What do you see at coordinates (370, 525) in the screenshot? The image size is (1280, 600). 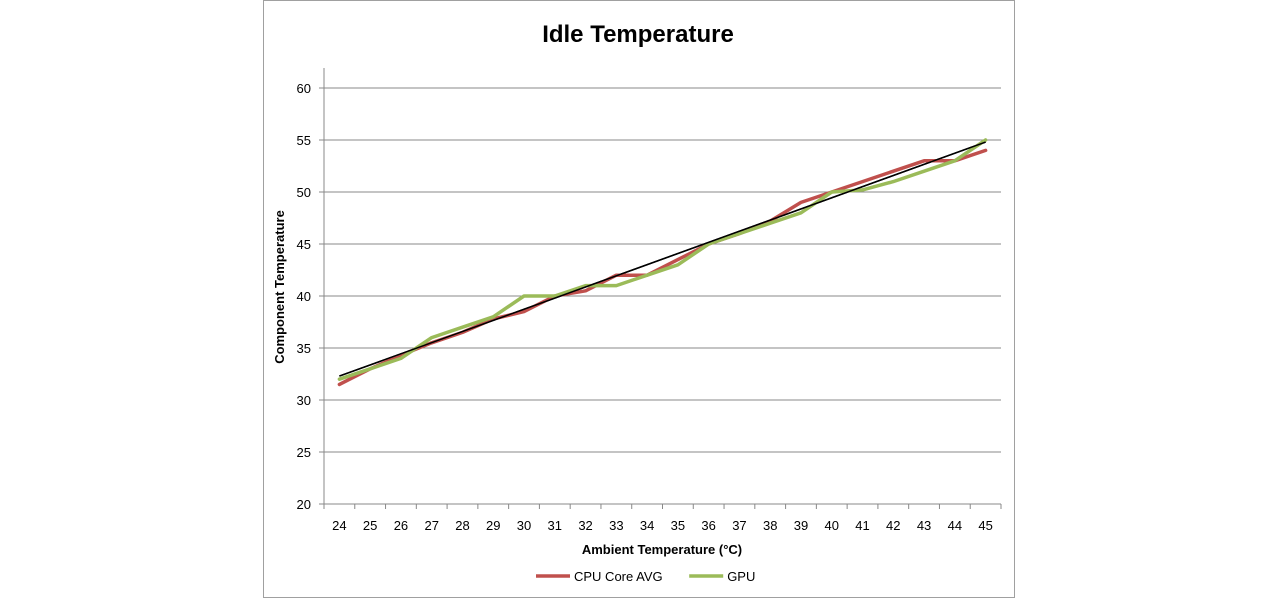 I see `x-tick-label-25: 25` at bounding box center [370, 525].